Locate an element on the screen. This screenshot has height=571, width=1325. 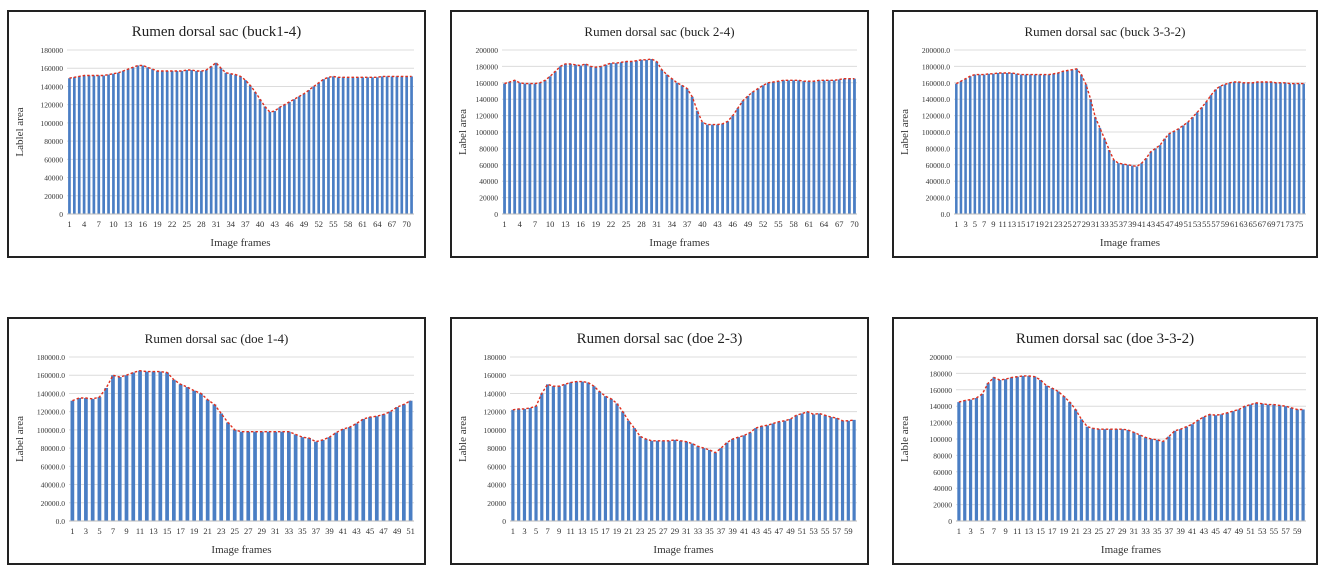
x-tick-label: 29 is located at coordinates (262, 531).